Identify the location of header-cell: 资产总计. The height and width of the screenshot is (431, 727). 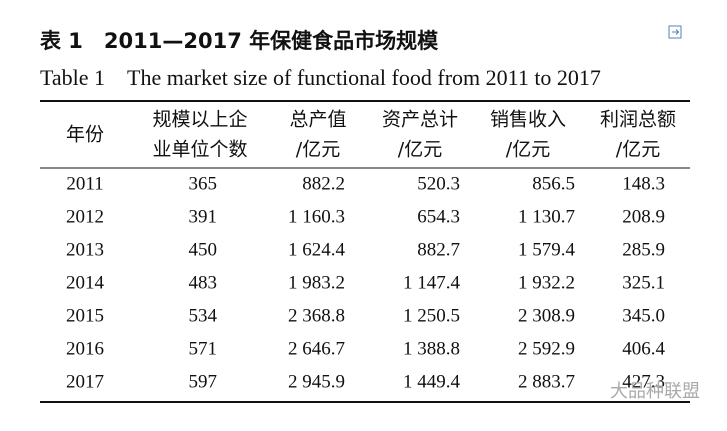
(420, 120).